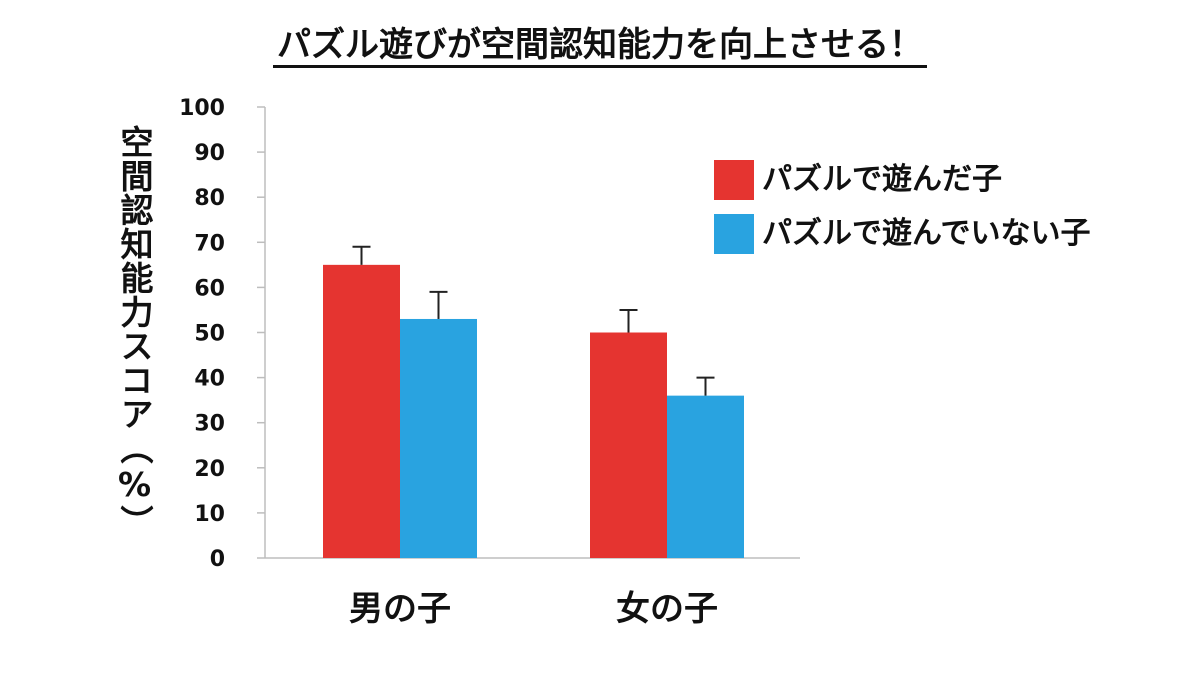 The height and width of the screenshot is (675, 1200). What do you see at coordinates (209, 198) in the screenshot?
I see `y-tick-label: 80` at bounding box center [209, 198].